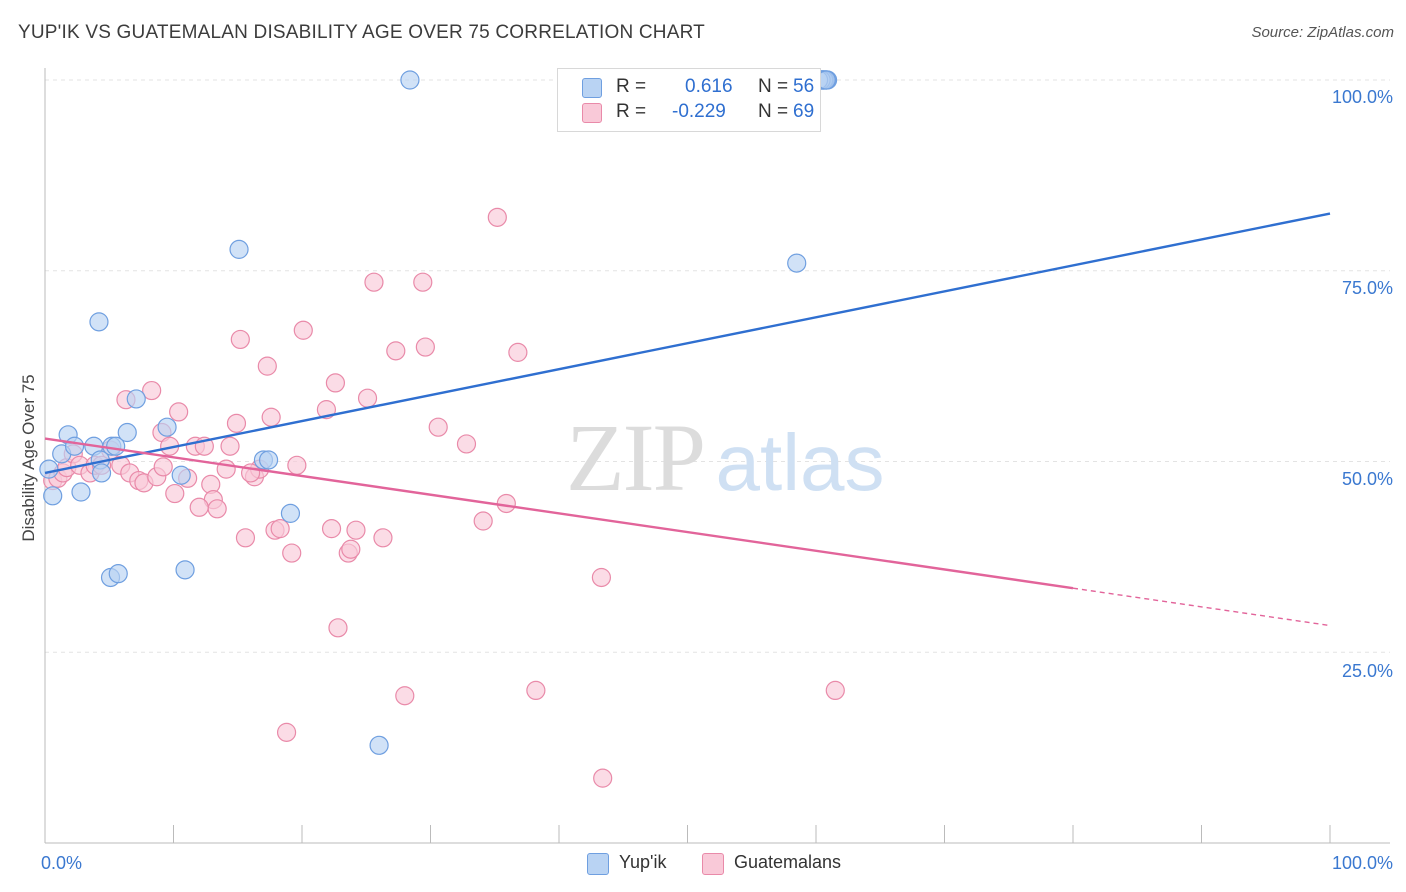  I want to click on legend-swatch-yupik, so click(592, 88).